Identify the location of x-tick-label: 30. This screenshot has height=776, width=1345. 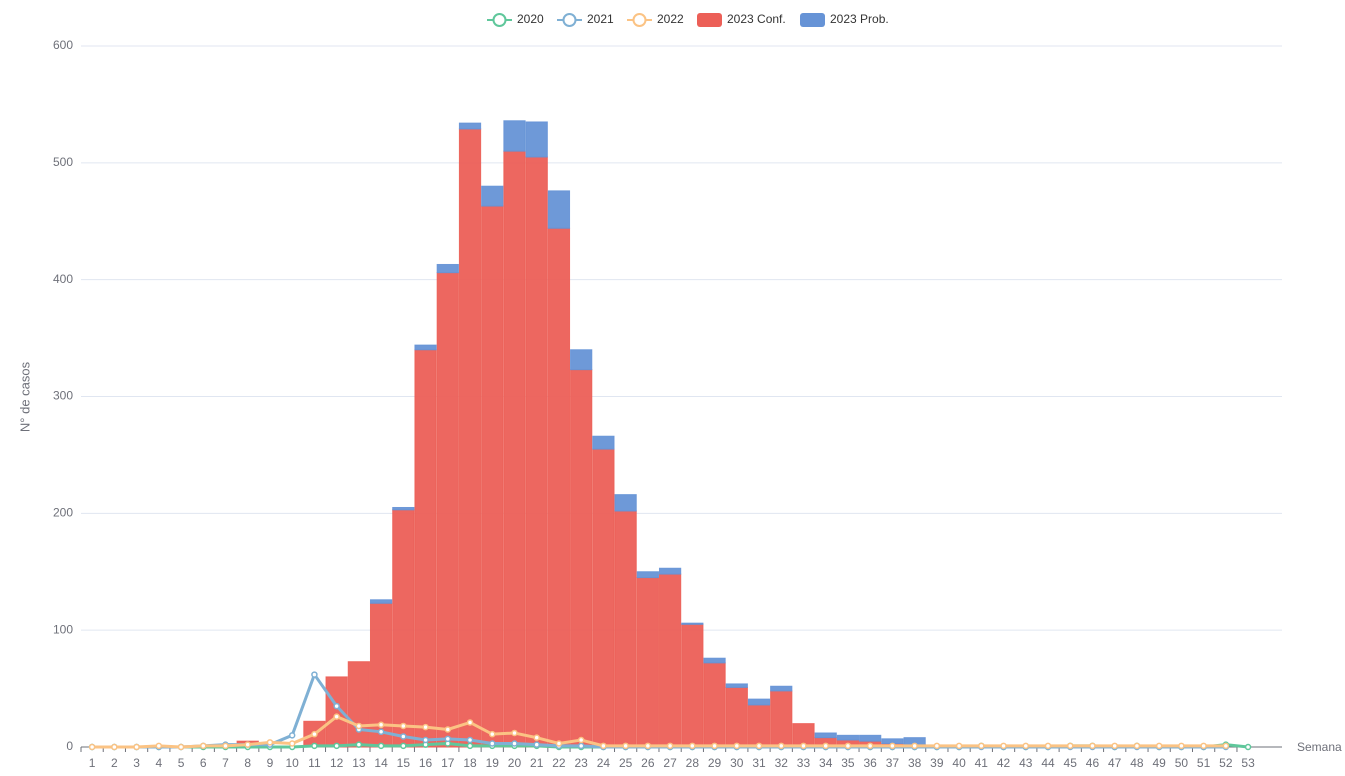
(737, 763).